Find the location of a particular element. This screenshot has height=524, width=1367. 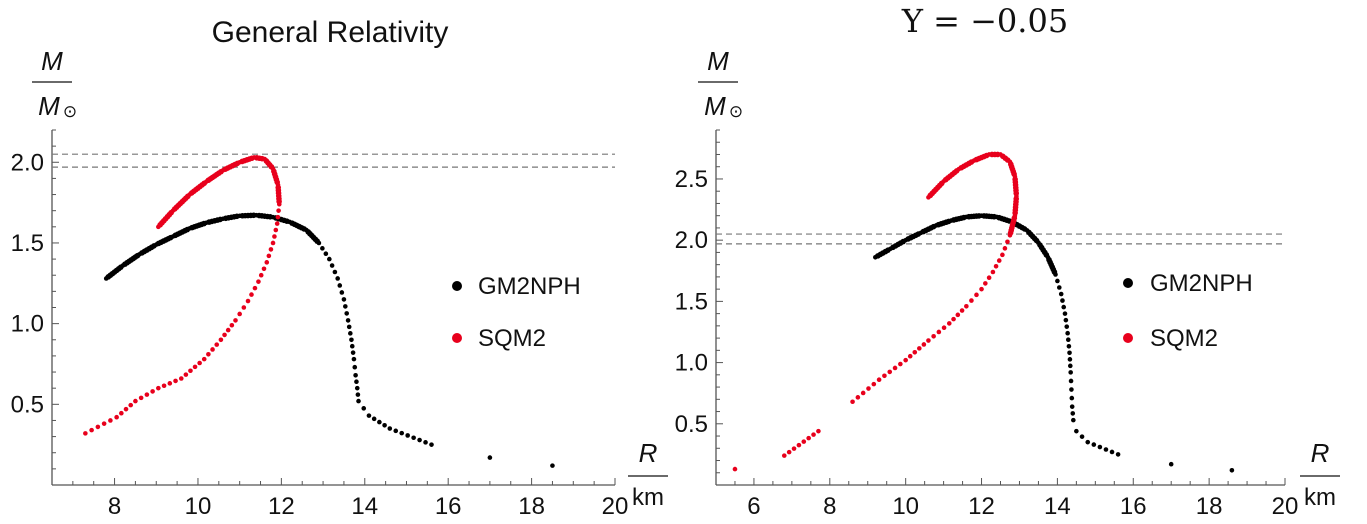

x-tick-label: 6 is located at coordinates (753, 506).